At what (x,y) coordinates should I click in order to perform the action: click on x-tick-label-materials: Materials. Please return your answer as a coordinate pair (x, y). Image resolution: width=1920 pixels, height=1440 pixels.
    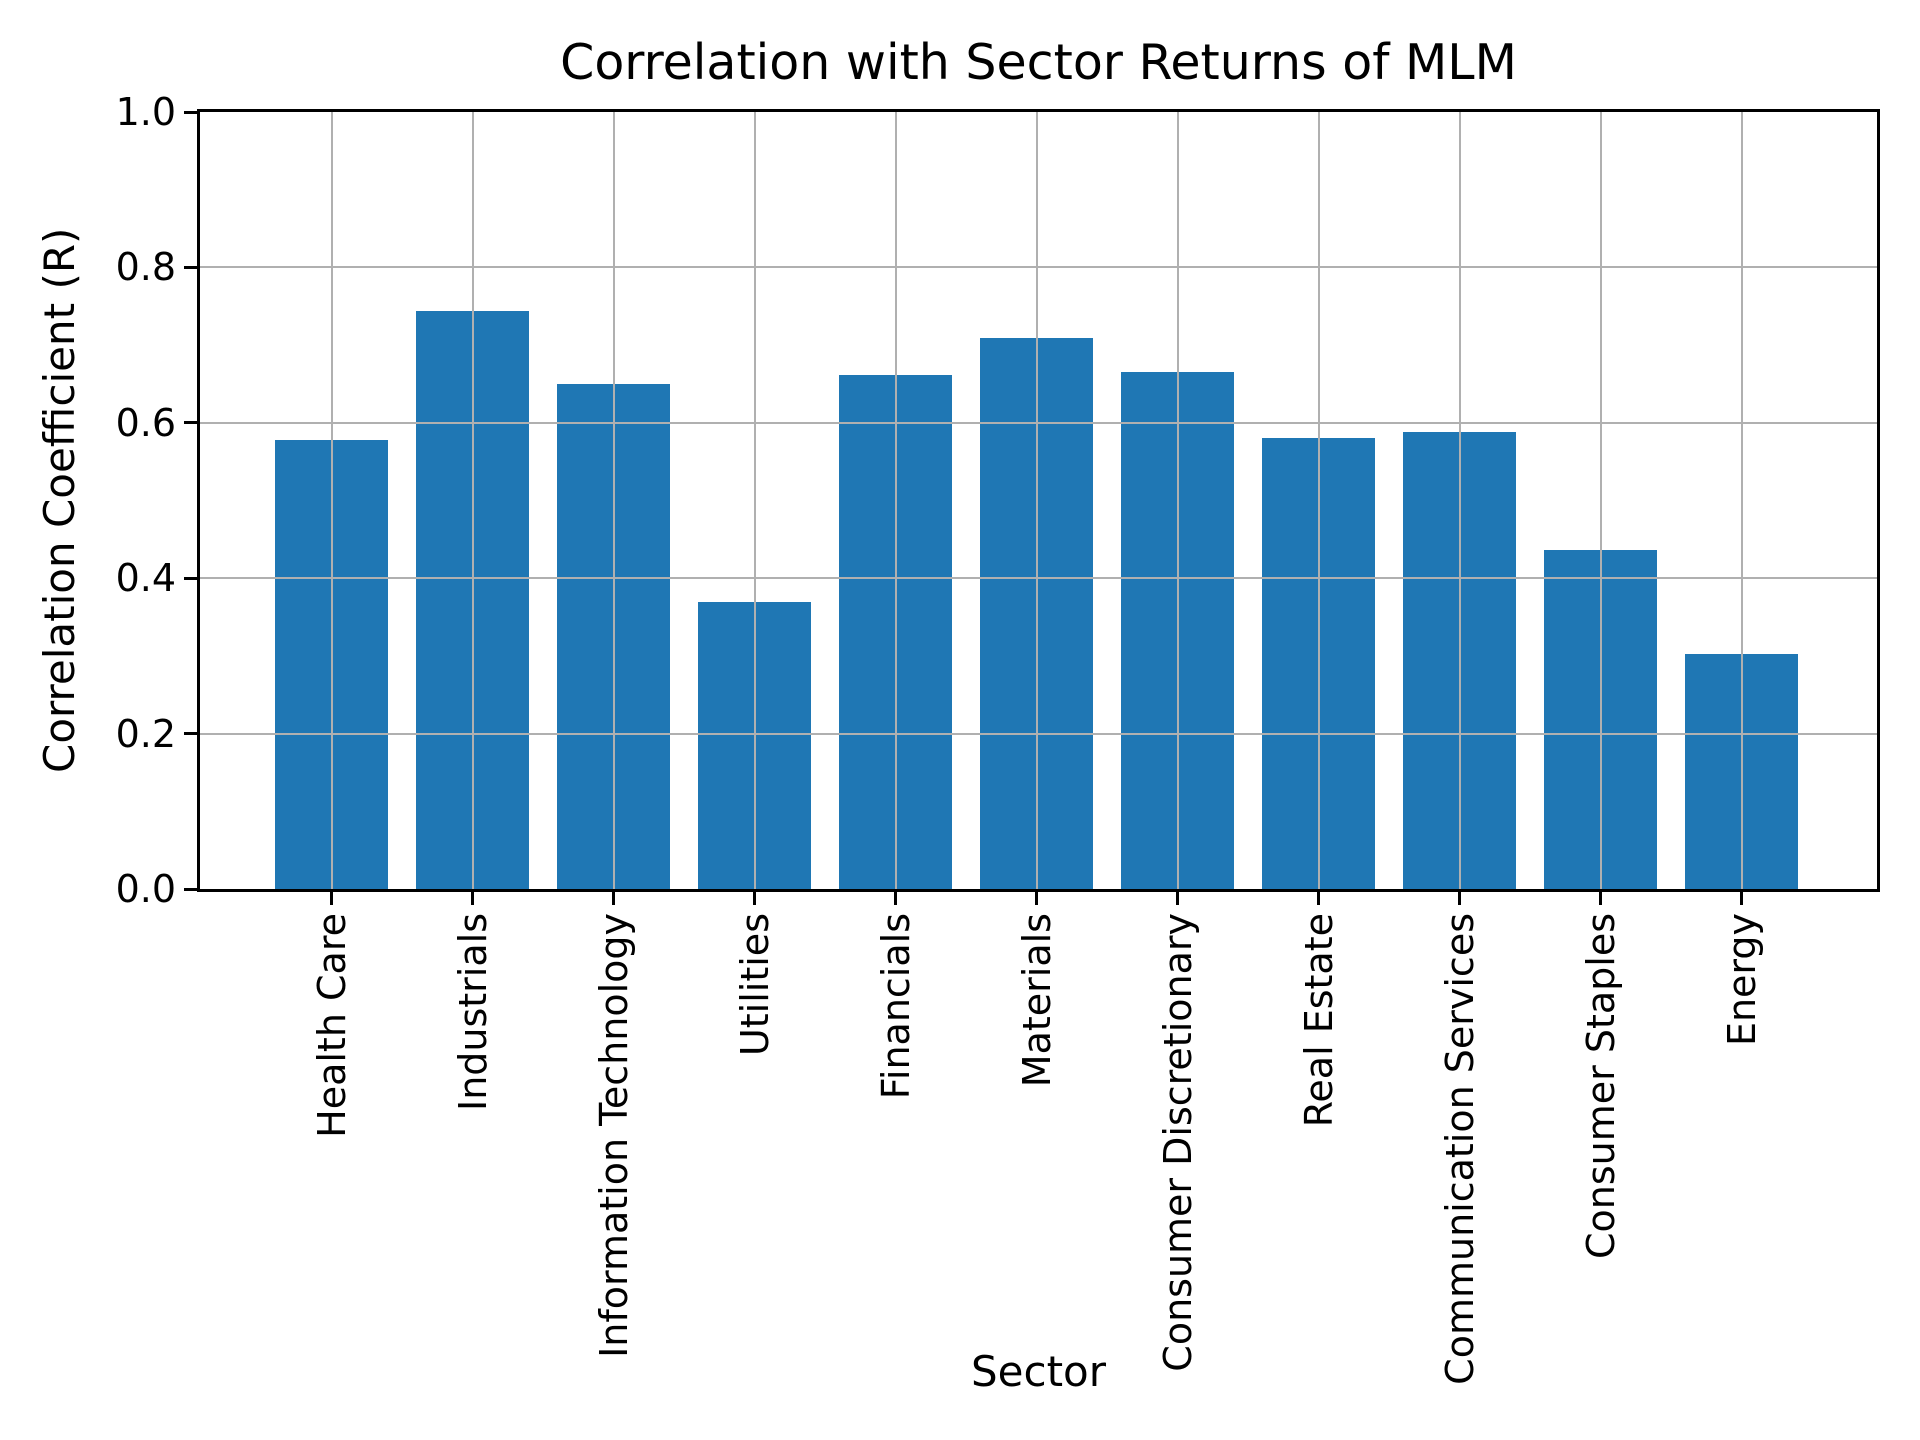
    Looking at the image, I should click on (1036, 1000).